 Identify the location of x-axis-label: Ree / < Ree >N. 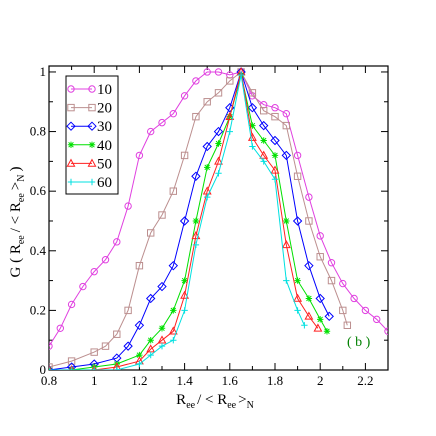
(215, 401).